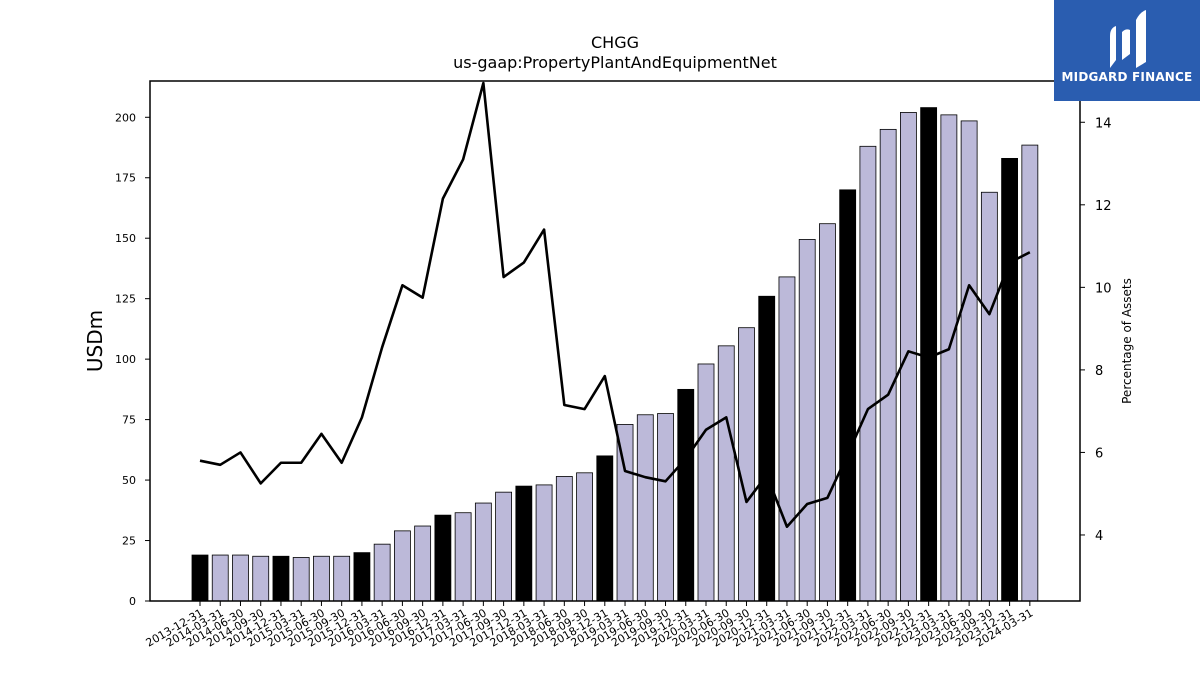 Image resolution: width=1200 pixels, height=675 pixels. Describe the element at coordinates (1099, 536) in the screenshot. I see `y2-tick-label: 4` at that location.